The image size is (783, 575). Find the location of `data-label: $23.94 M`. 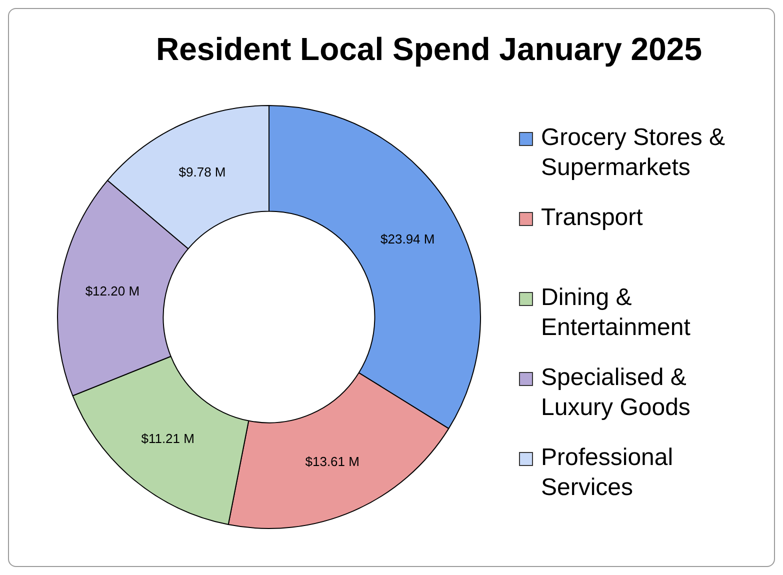

data-label: $23.94 M is located at coordinates (407, 238).